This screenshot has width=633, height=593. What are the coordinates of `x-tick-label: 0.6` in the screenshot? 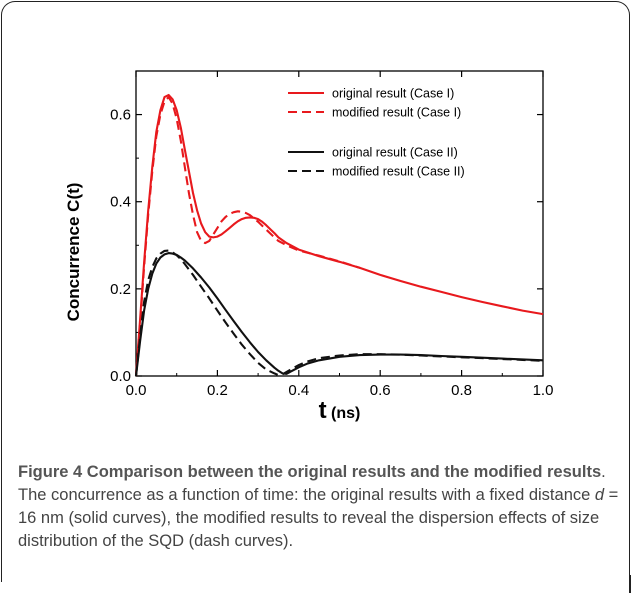 It's located at (380, 390).